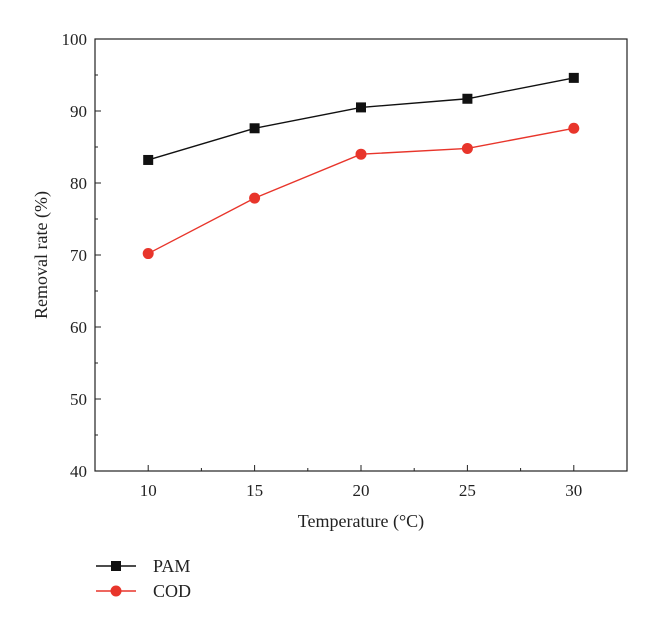 Image resolution: width=660 pixels, height=629 pixels. Describe the element at coordinates (78, 471) in the screenshot. I see `y-tick-label: 40` at that location.